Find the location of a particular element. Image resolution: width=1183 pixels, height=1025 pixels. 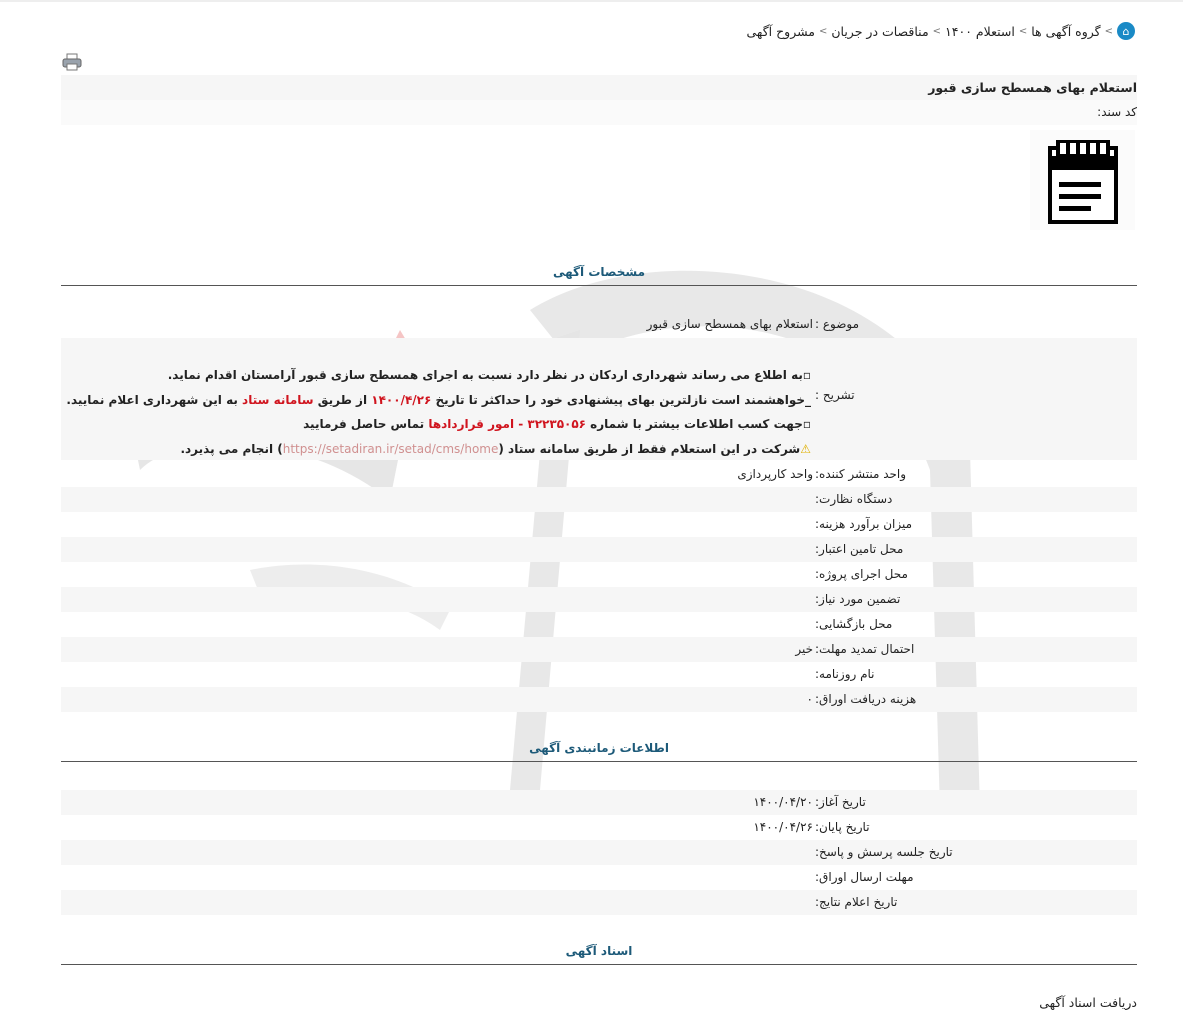

section-schedule: اطلاعات زمانبندی آگهی is located at coordinates (599, 751).